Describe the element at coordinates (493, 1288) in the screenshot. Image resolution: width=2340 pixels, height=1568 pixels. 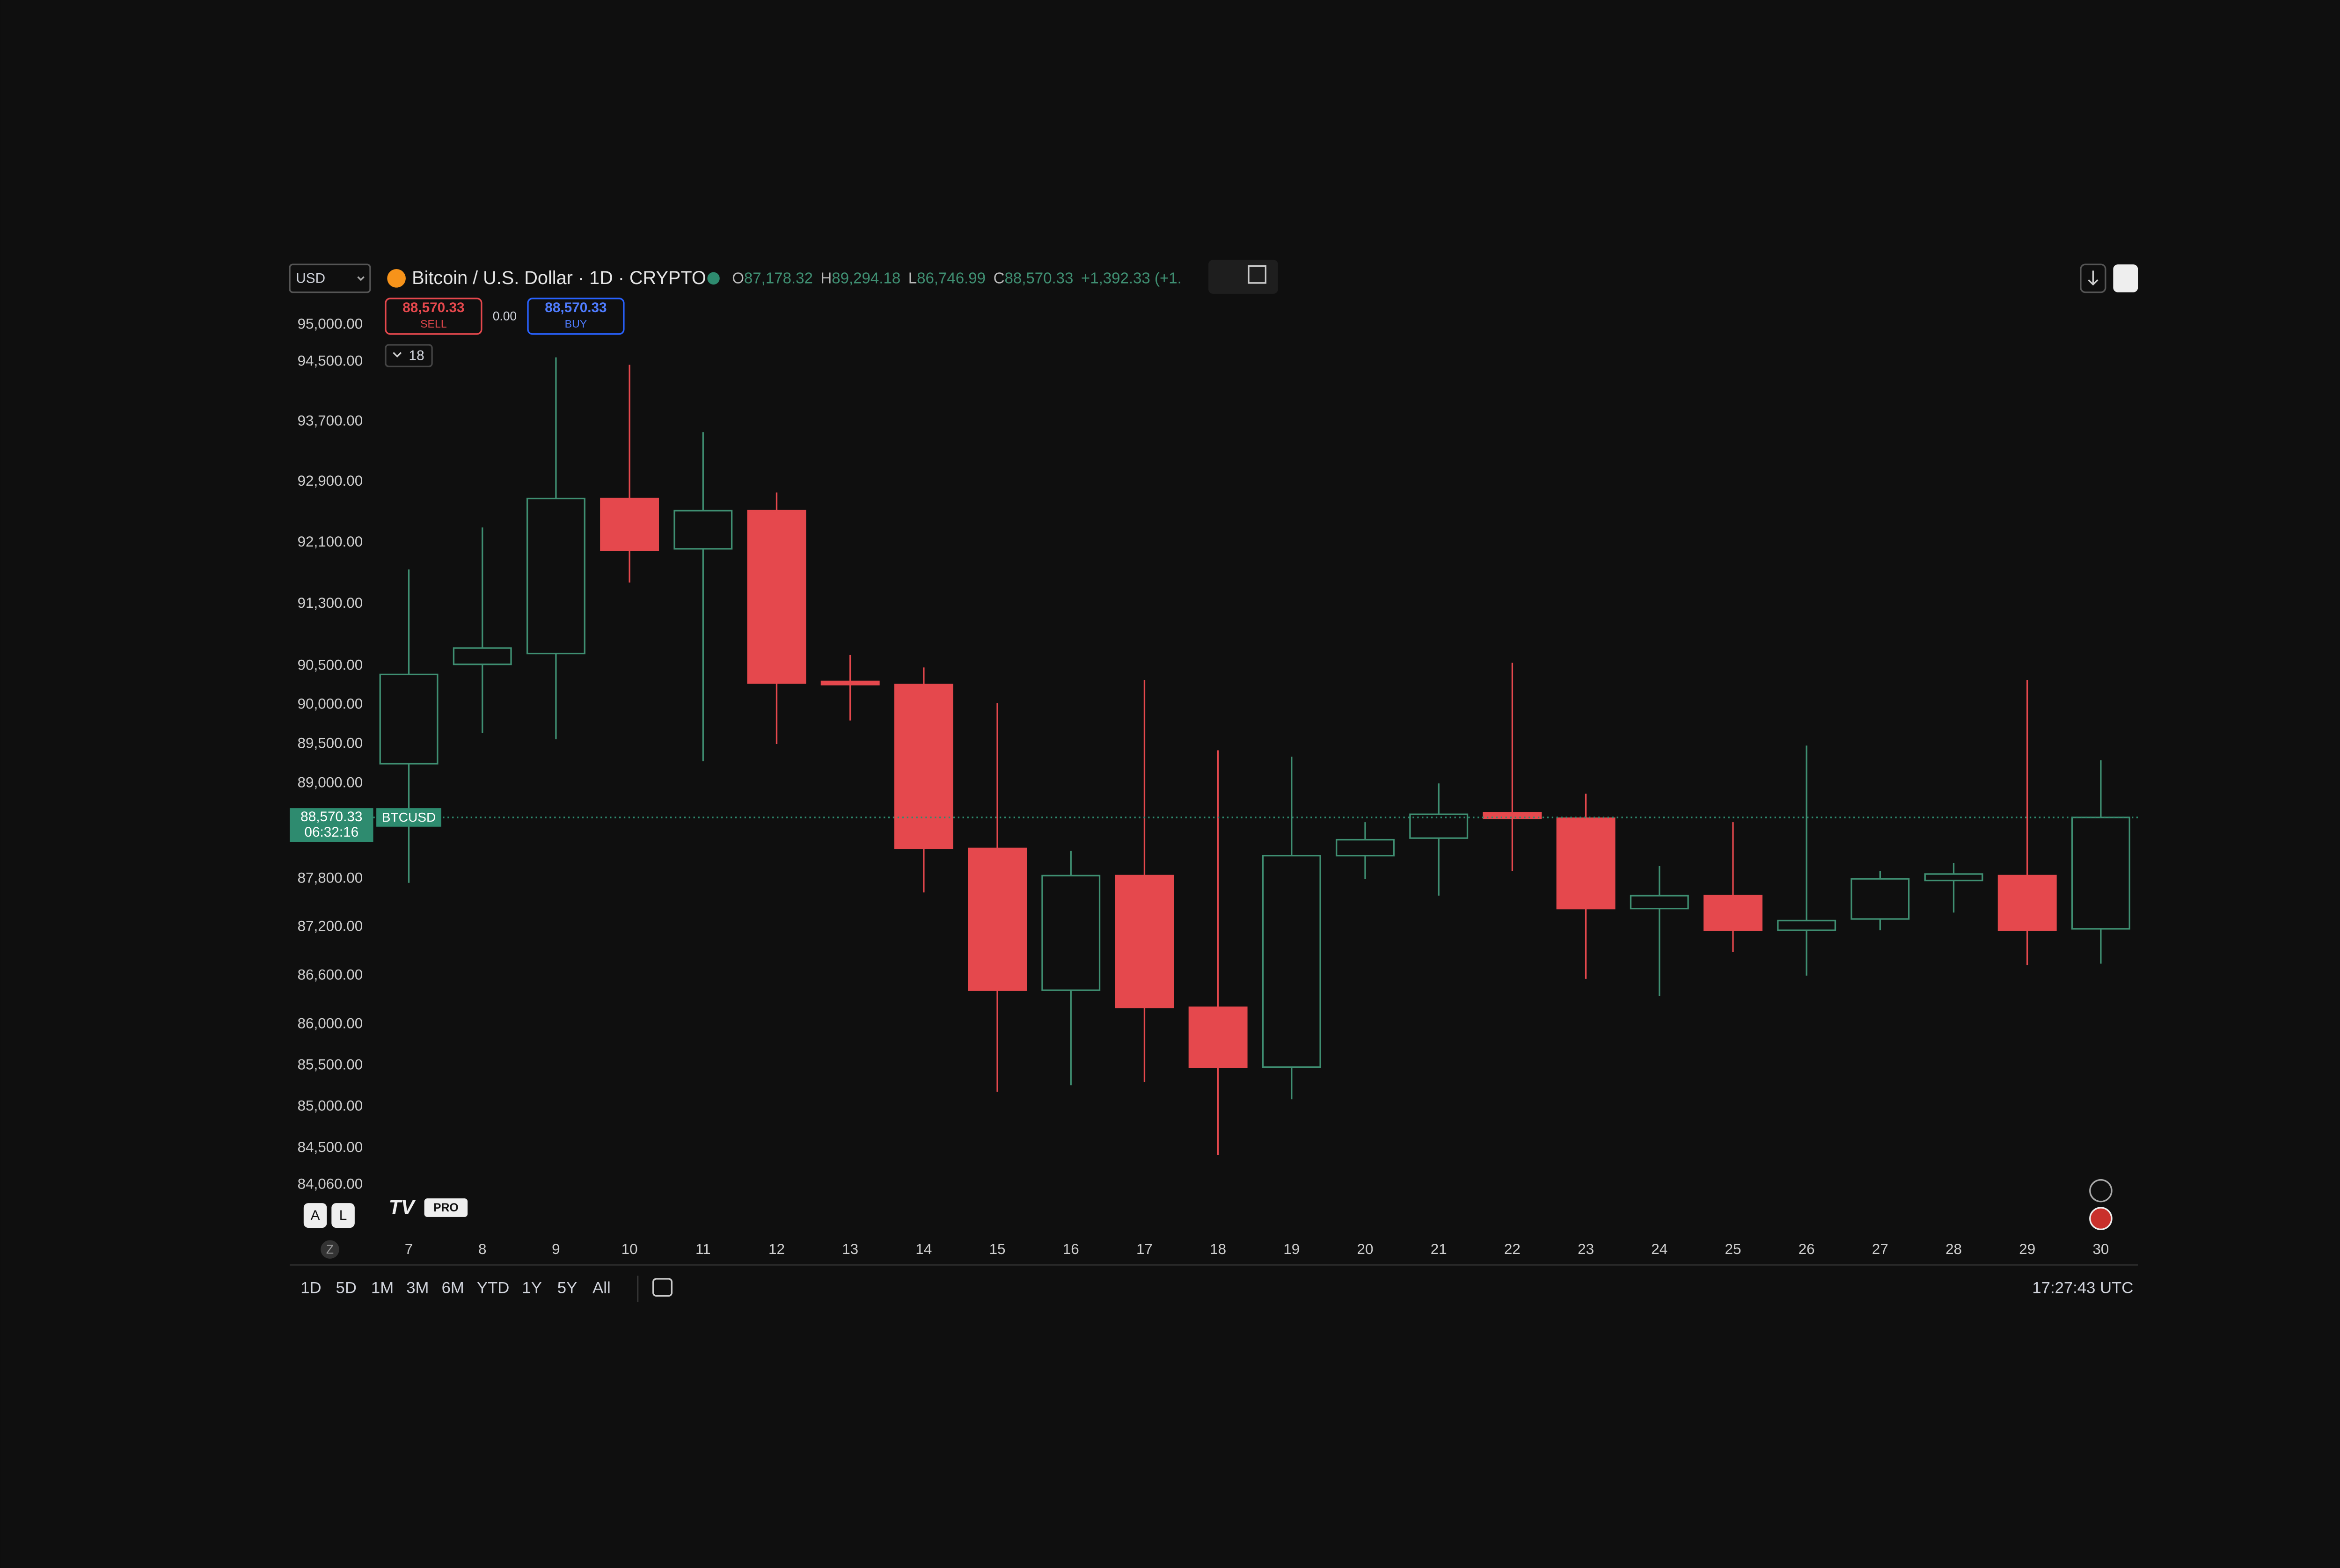
I see `range-button: YTD` at that location.